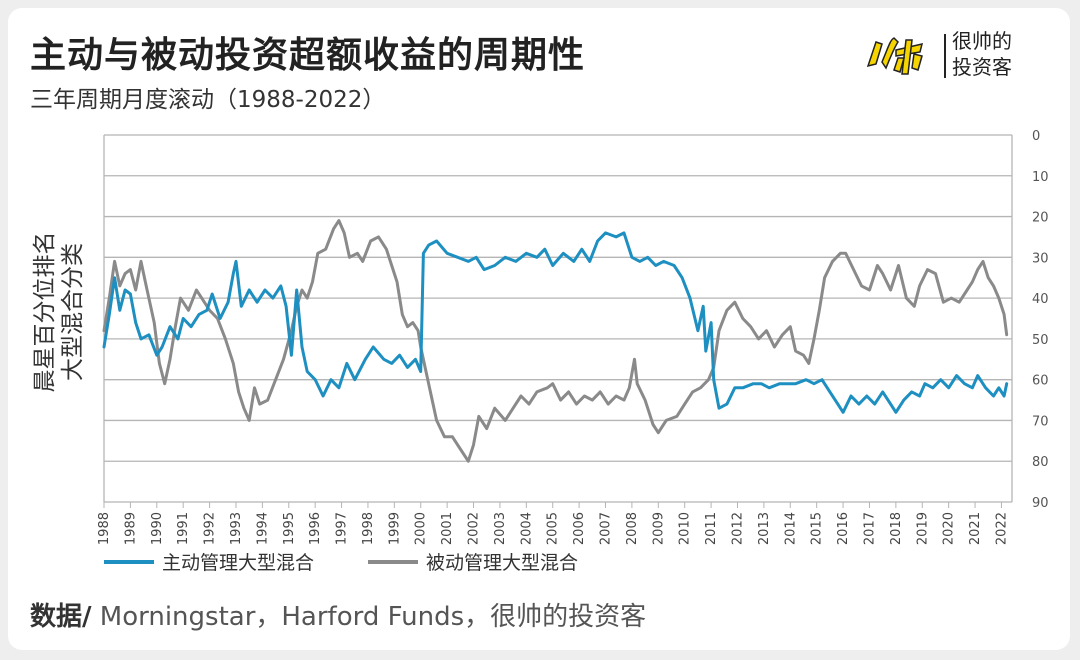 This screenshot has width=1080, height=660. What do you see at coordinates (315, 528) in the screenshot?
I see `x-tick-label: 1996` at bounding box center [315, 528].